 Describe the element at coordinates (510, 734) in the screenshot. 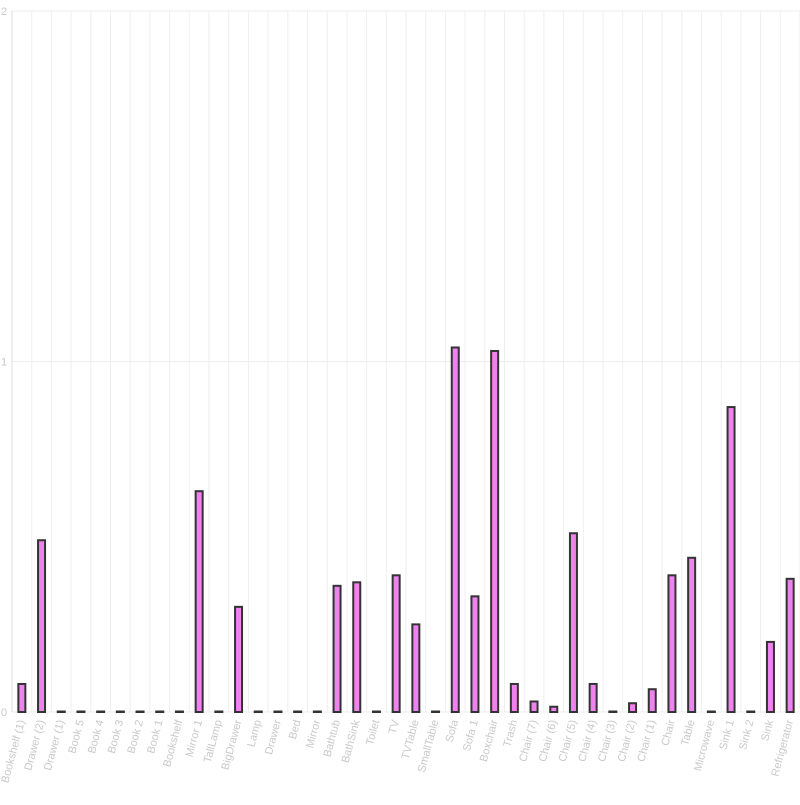

I see `x-tick-label: Trash` at that location.